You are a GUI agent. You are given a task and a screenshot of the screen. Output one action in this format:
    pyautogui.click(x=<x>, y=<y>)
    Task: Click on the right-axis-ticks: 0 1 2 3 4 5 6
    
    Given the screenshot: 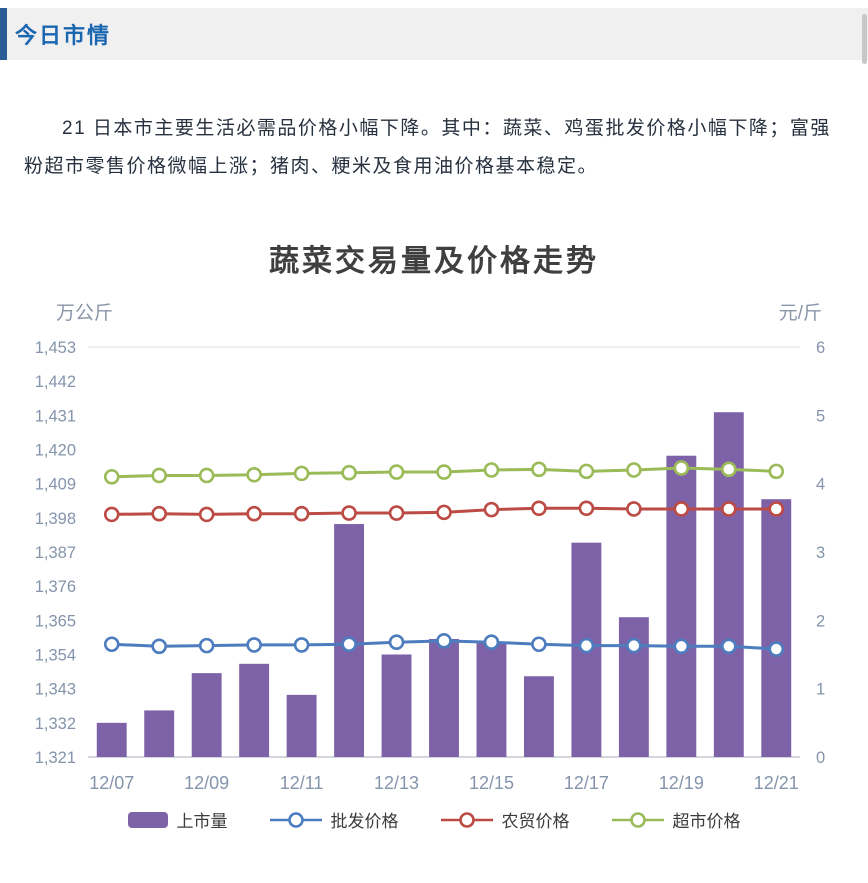 What is the action you would take?
    pyautogui.click(x=820, y=553)
    